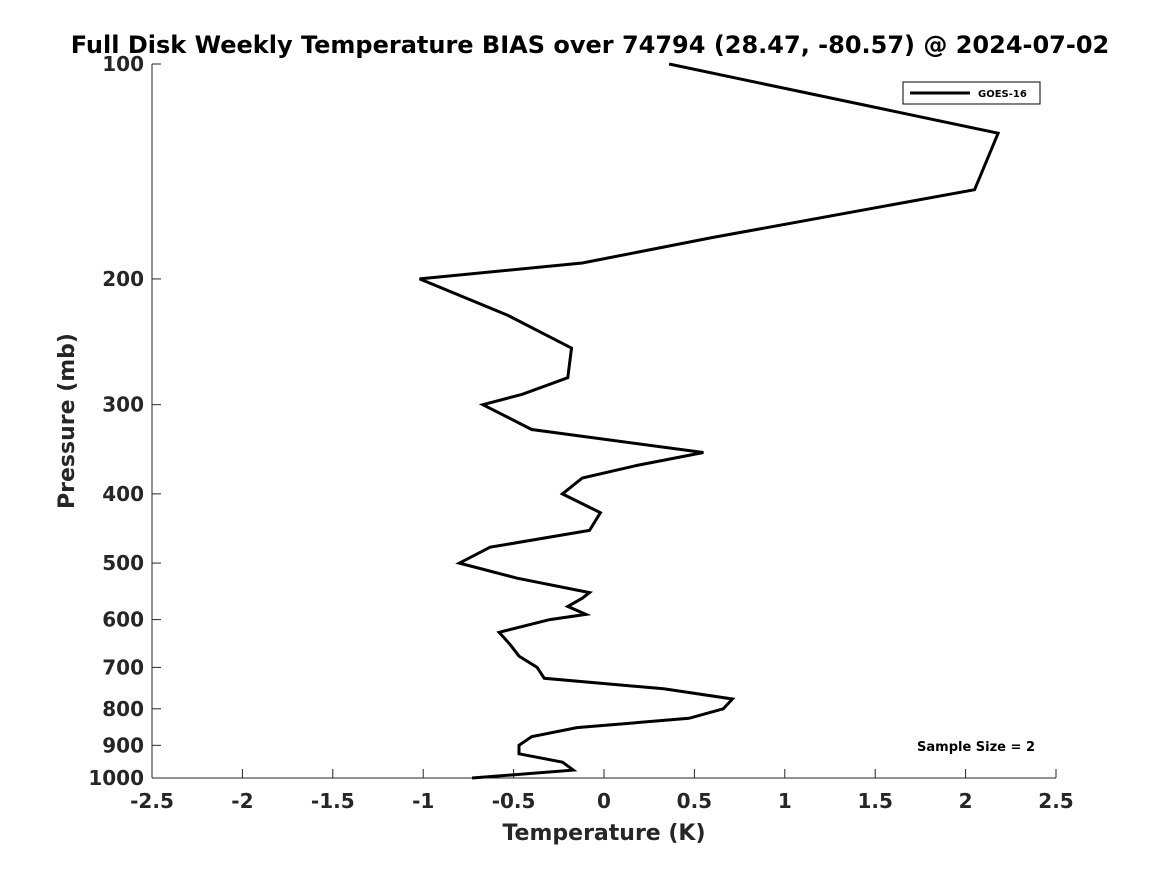  I want to click on x-tick-label: 2.5, so click(1055, 801).